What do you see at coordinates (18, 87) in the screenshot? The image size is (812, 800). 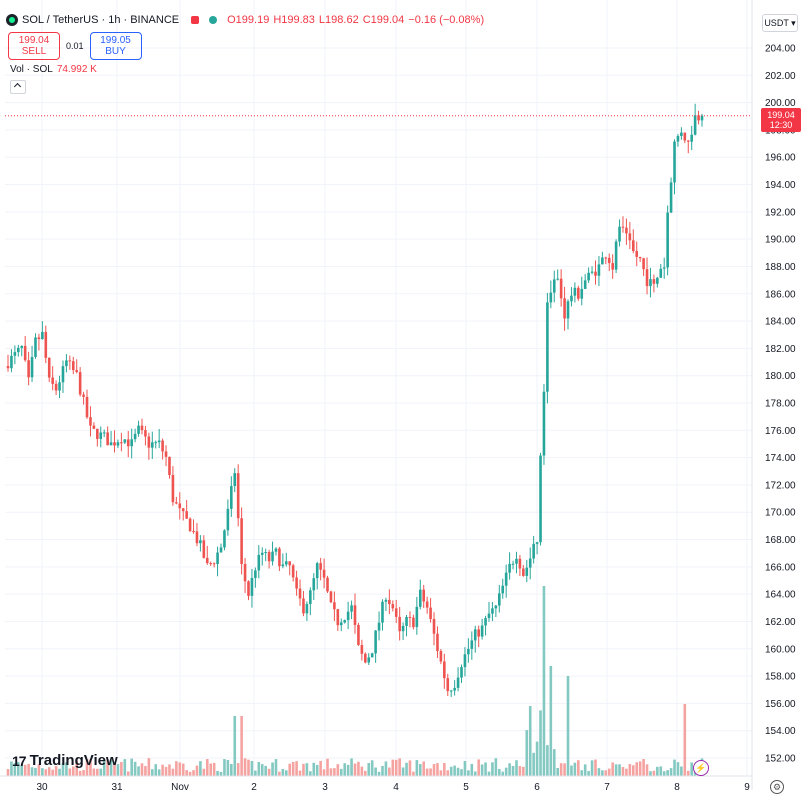 I see `collapse-legend-button` at bounding box center [18, 87].